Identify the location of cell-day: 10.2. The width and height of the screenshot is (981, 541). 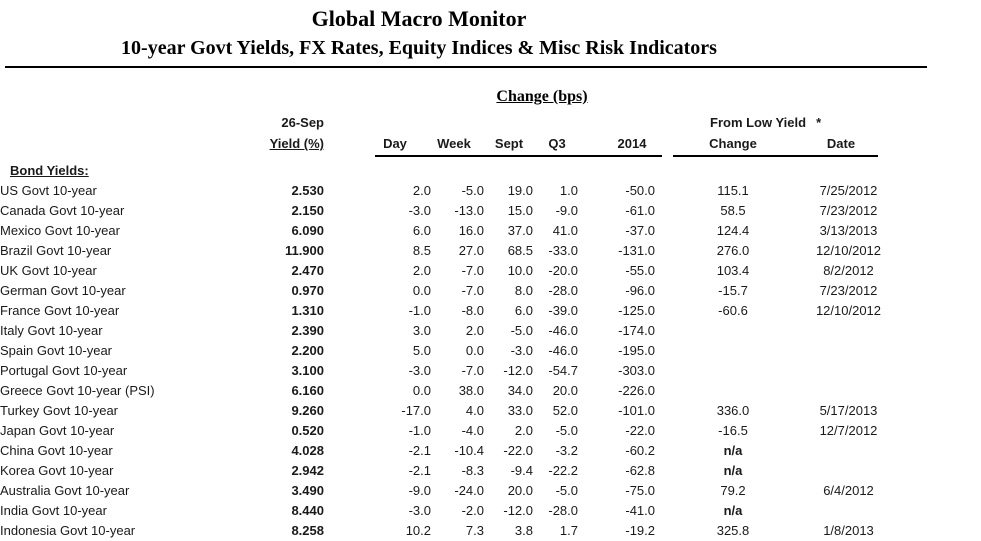
(418, 530).